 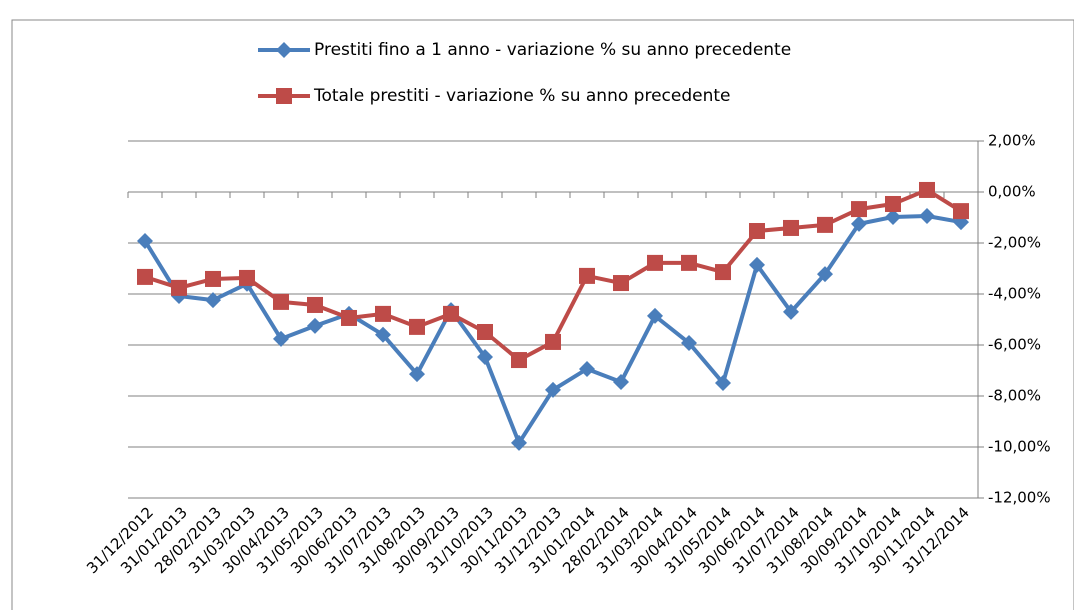 What do you see at coordinates (1019, 498) in the screenshot?
I see `y-tick-label: -12,00%` at bounding box center [1019, 498].